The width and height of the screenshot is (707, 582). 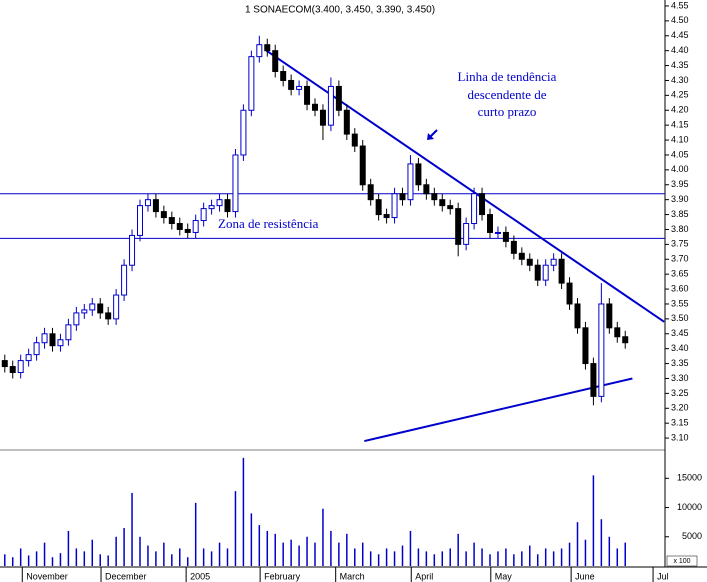 I want to click on y-tick-label: 4.55, so click(x=680, y=5).